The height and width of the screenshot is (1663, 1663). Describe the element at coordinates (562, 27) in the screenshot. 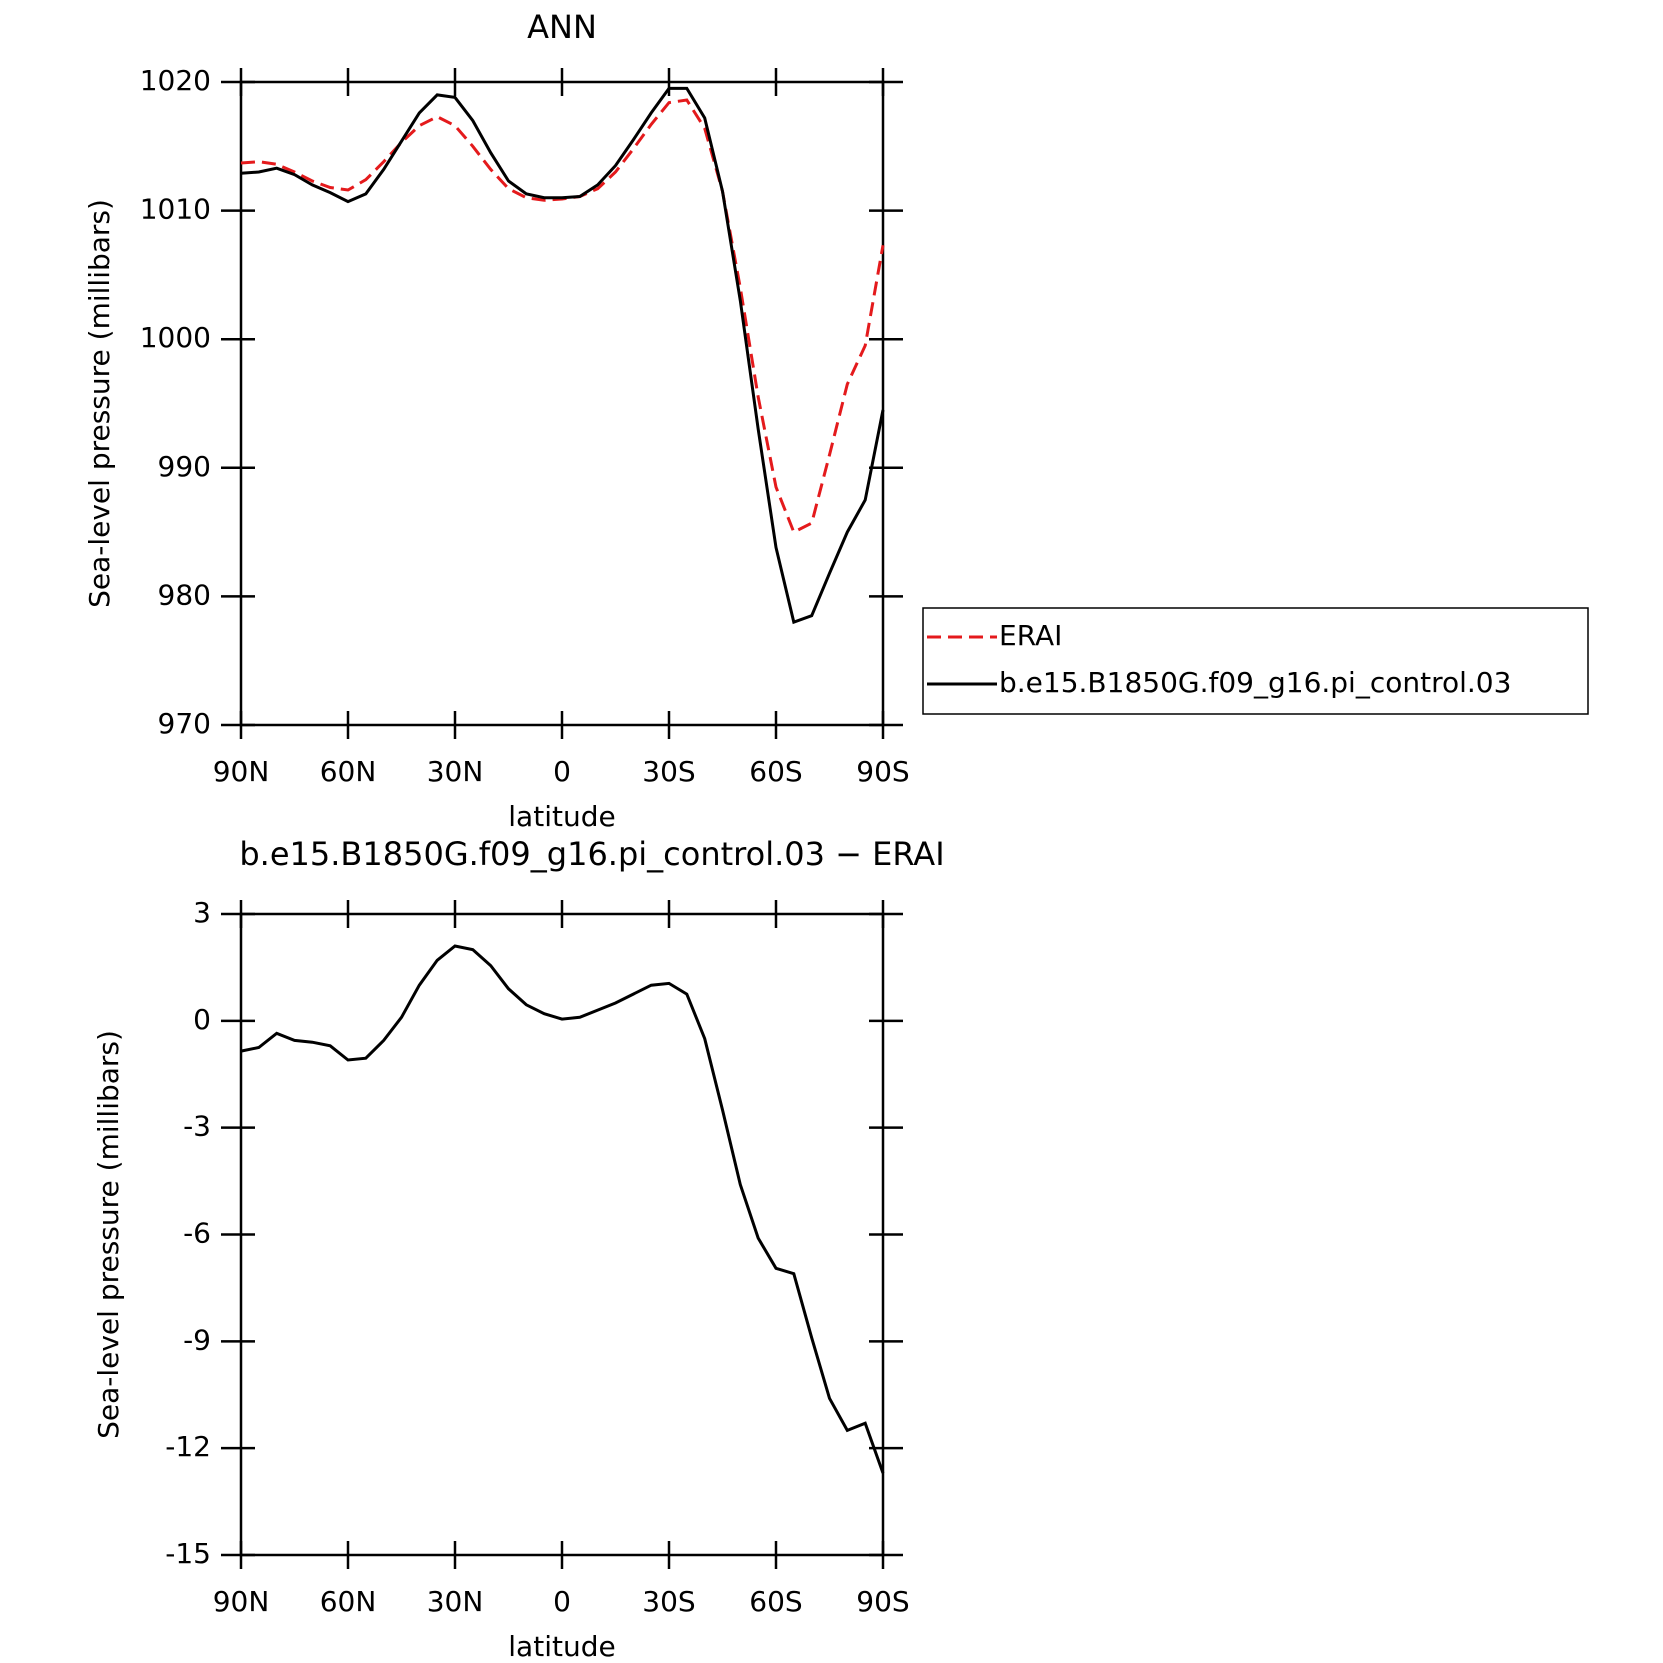

I see `chart-title: ANN` at that location.